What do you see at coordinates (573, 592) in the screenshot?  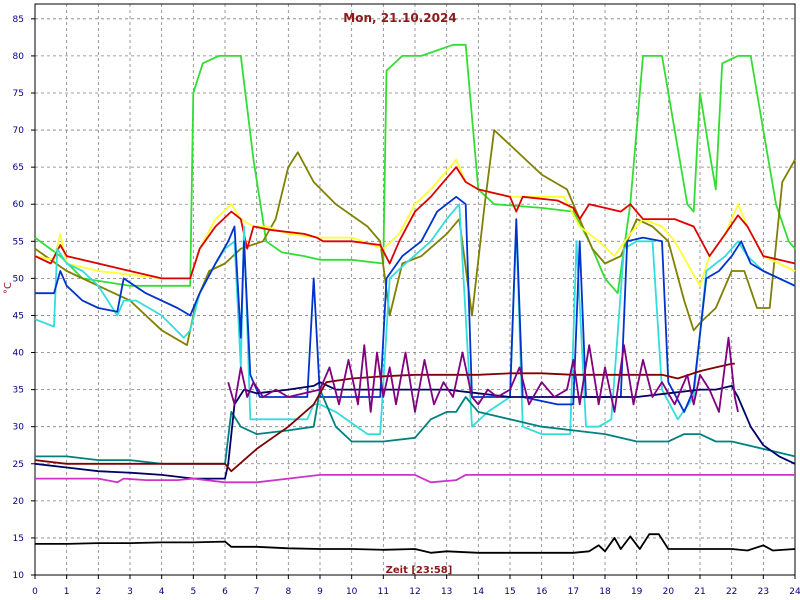 I see `x-tick-label: 17` at bounding box center [573, 592].